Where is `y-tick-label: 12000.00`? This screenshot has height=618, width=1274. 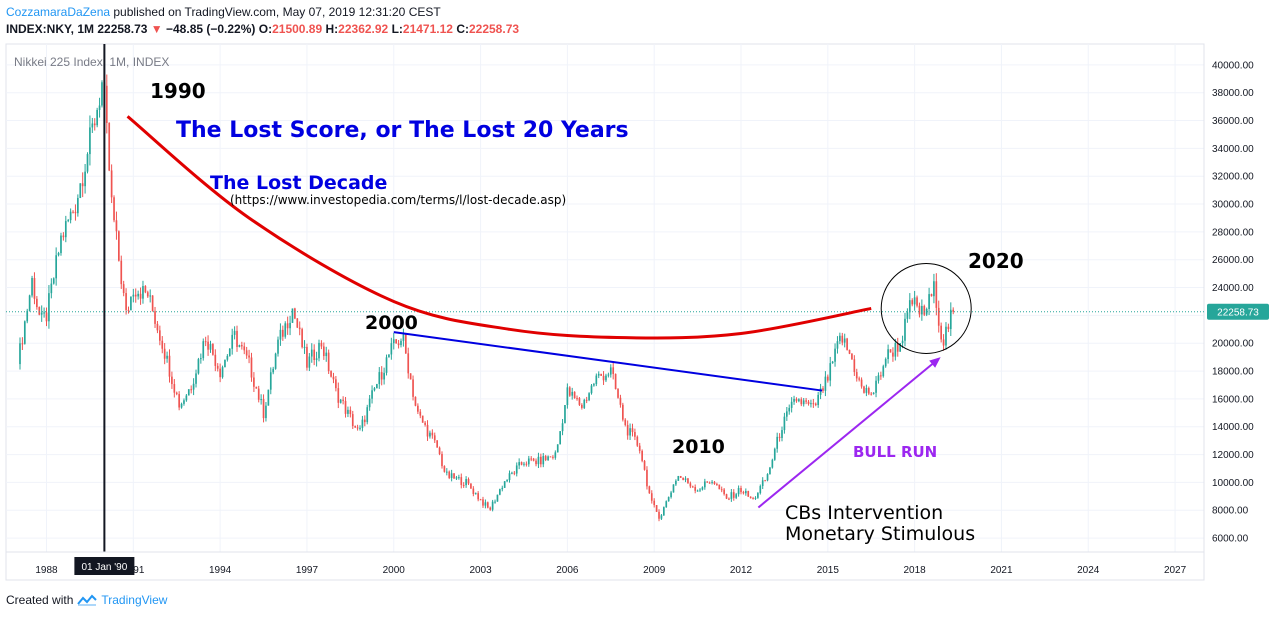 y-tick-label: 12000.00 is located at coordinates (1233, 455).